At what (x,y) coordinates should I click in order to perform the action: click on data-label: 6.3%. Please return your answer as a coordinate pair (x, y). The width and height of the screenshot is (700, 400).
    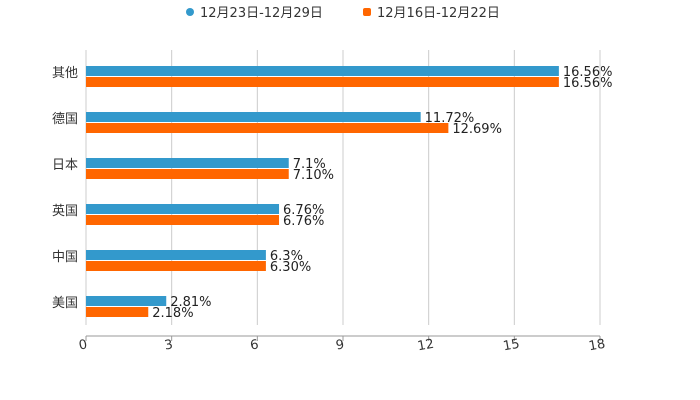
    Looking at the image, I should click on (286, 256).